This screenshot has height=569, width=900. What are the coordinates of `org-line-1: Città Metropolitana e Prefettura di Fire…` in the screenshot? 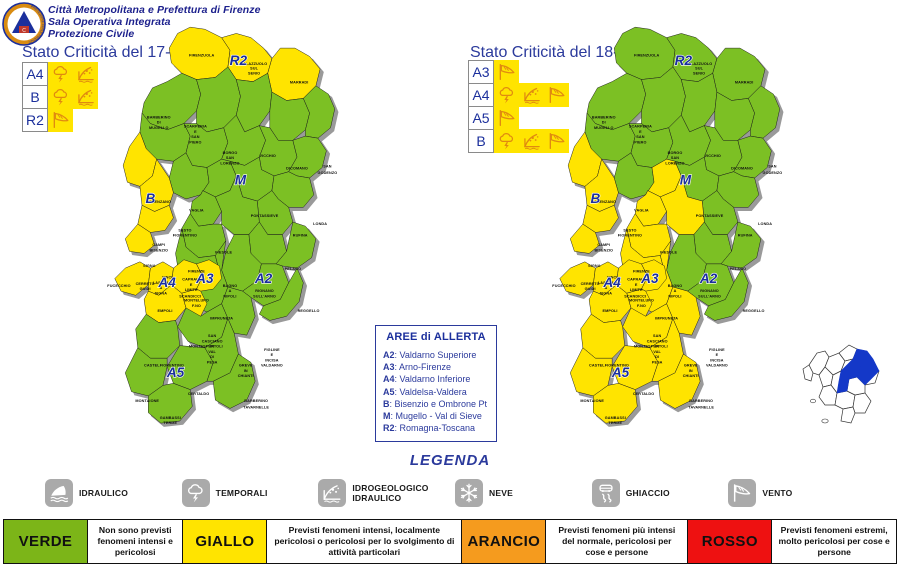 It's located at (154, 10).